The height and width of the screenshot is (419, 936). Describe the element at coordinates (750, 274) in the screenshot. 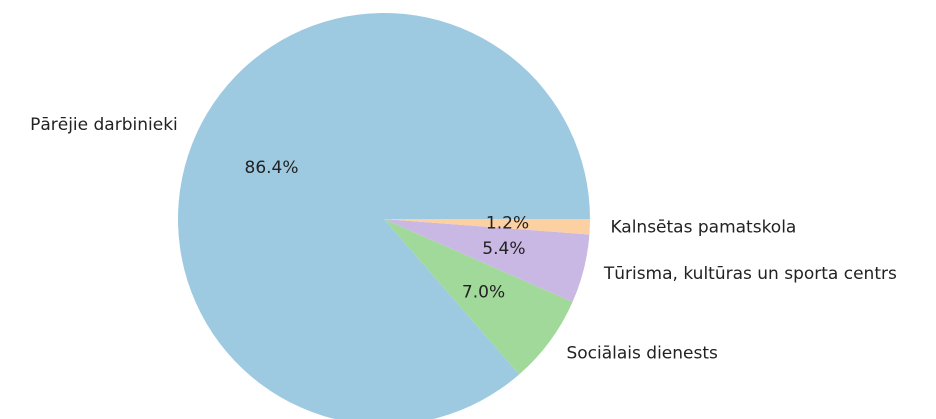

I see `category-label: Tūrisma, kultūras un sporta centrs` at that location.